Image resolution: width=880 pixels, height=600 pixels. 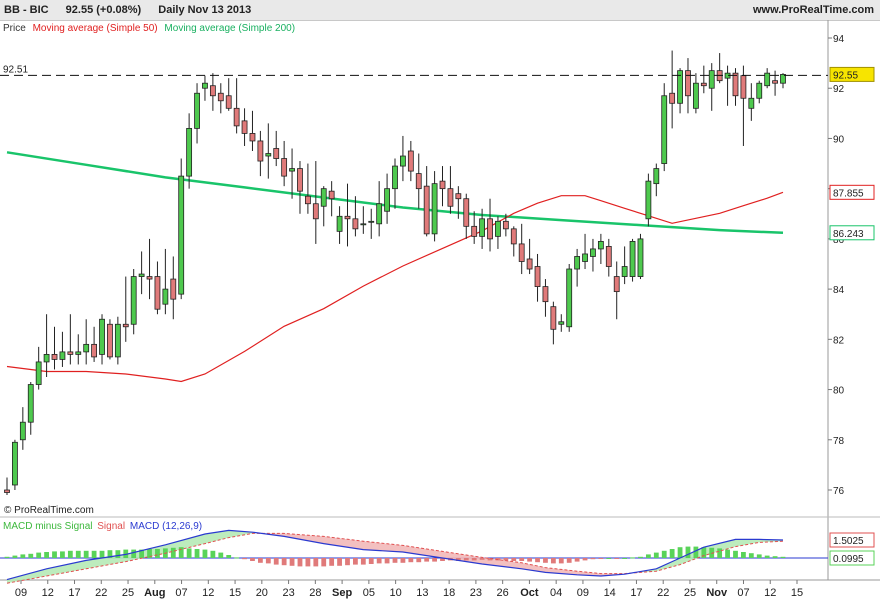 What do you see at coordinates (95, 28) in the screenshot?
I see `legend-ma50: Moving average (Simple 50)` at bounding box center [95, 28].